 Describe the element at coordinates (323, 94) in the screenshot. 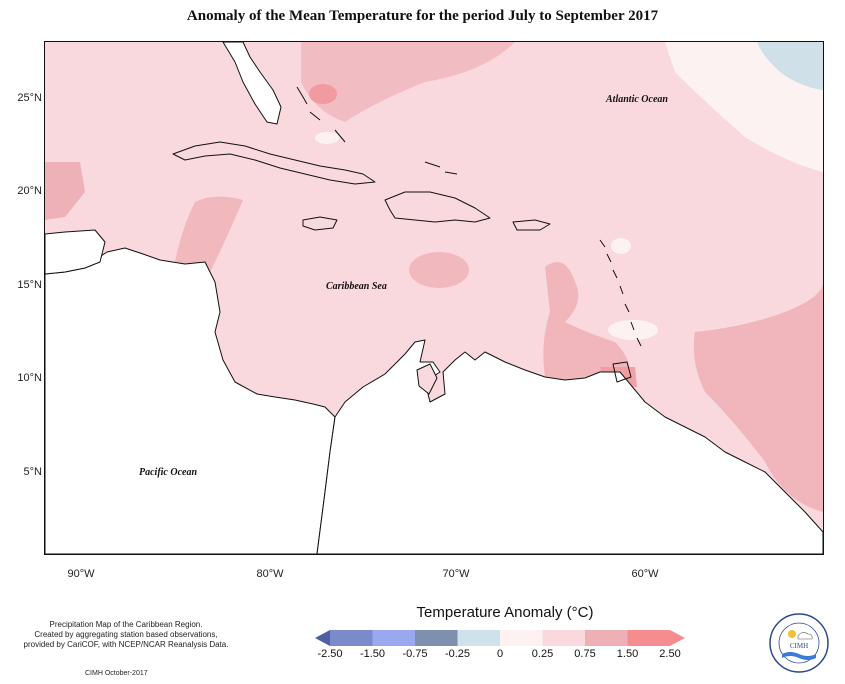

I see `hot-spot-bahamas` at that location.